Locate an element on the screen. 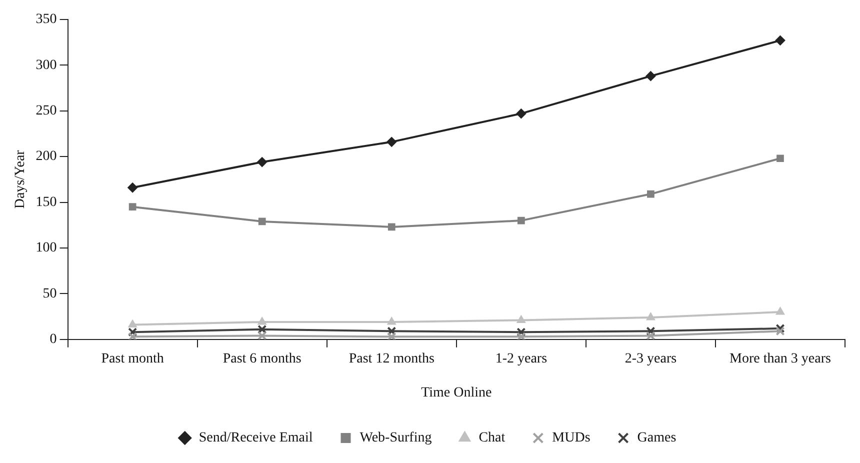  y-tick-label: 350 is located at coordinates (46, 20).